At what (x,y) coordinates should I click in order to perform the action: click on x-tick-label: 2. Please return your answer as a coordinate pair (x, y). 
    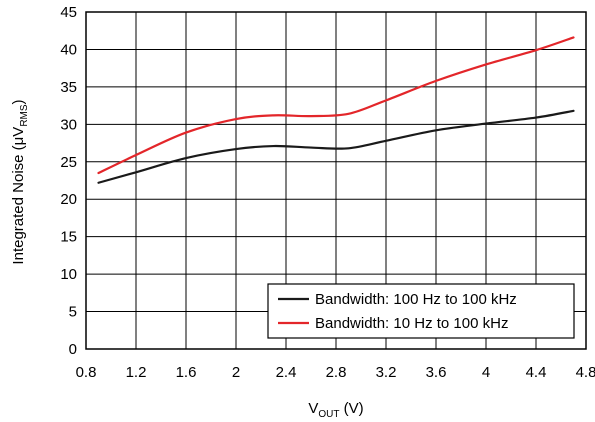
    Looking at the image, I should click on (236, 372).